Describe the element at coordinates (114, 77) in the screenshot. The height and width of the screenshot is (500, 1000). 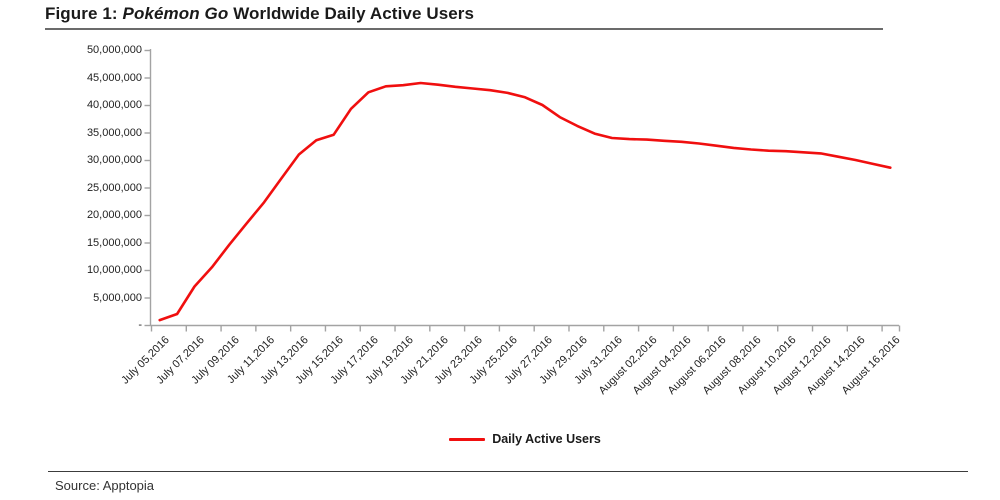
I see `y-axis-tick-label: 45,000,000` at that location.